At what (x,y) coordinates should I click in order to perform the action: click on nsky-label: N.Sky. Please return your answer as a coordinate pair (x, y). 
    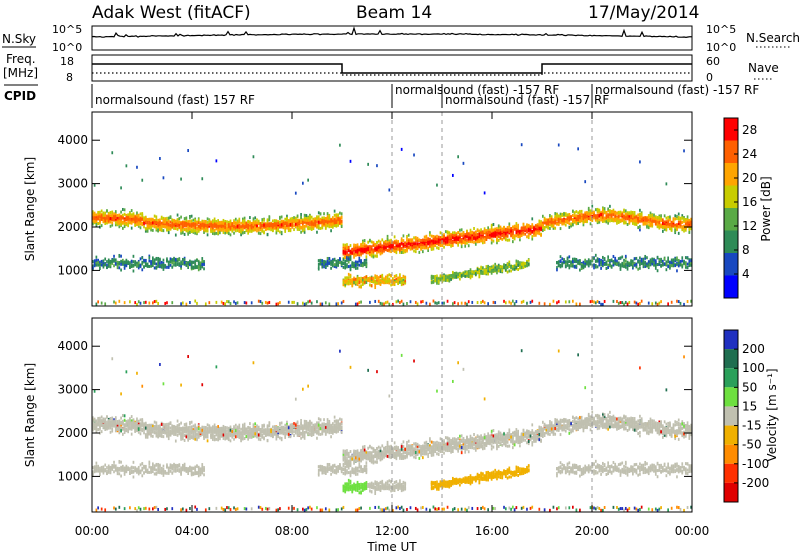
    Looking at the image, I should click on (19, 39).